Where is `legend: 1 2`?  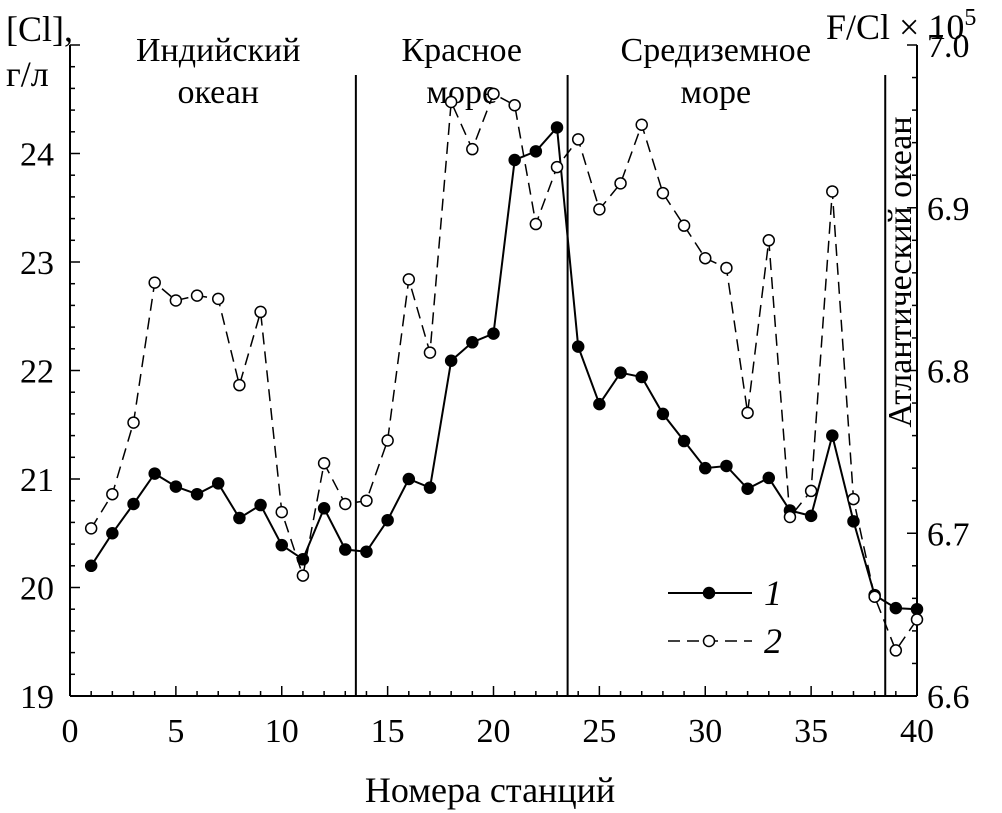 legend: 1 2 is located at coordinates (725, 617).